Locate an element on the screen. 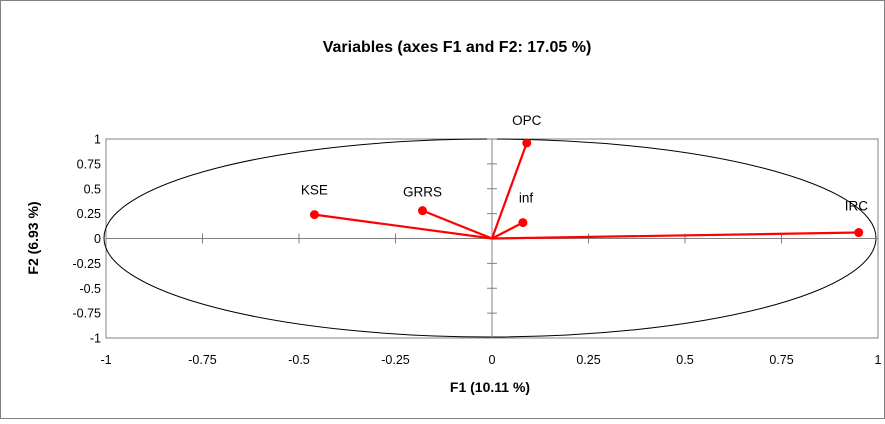 The height and width of the screenshot is (424, 885). x-tick-labels: -1 -0.75 -0.5 -0.25 0 0.25 0.5 0.75 1 is located at coordinates (490, 360).